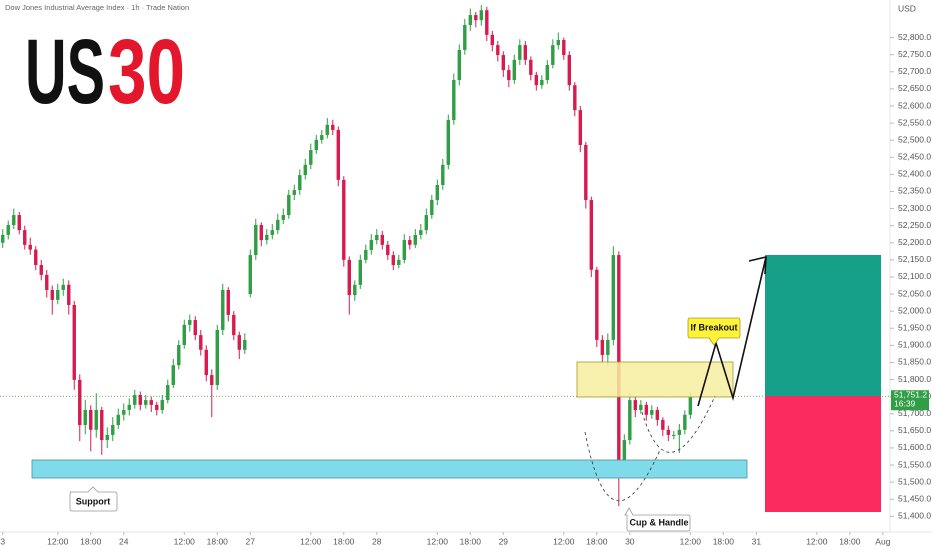  Describe the element at coordinates (655, 379) in the screenshot. I see `resistance-zone` at that location.